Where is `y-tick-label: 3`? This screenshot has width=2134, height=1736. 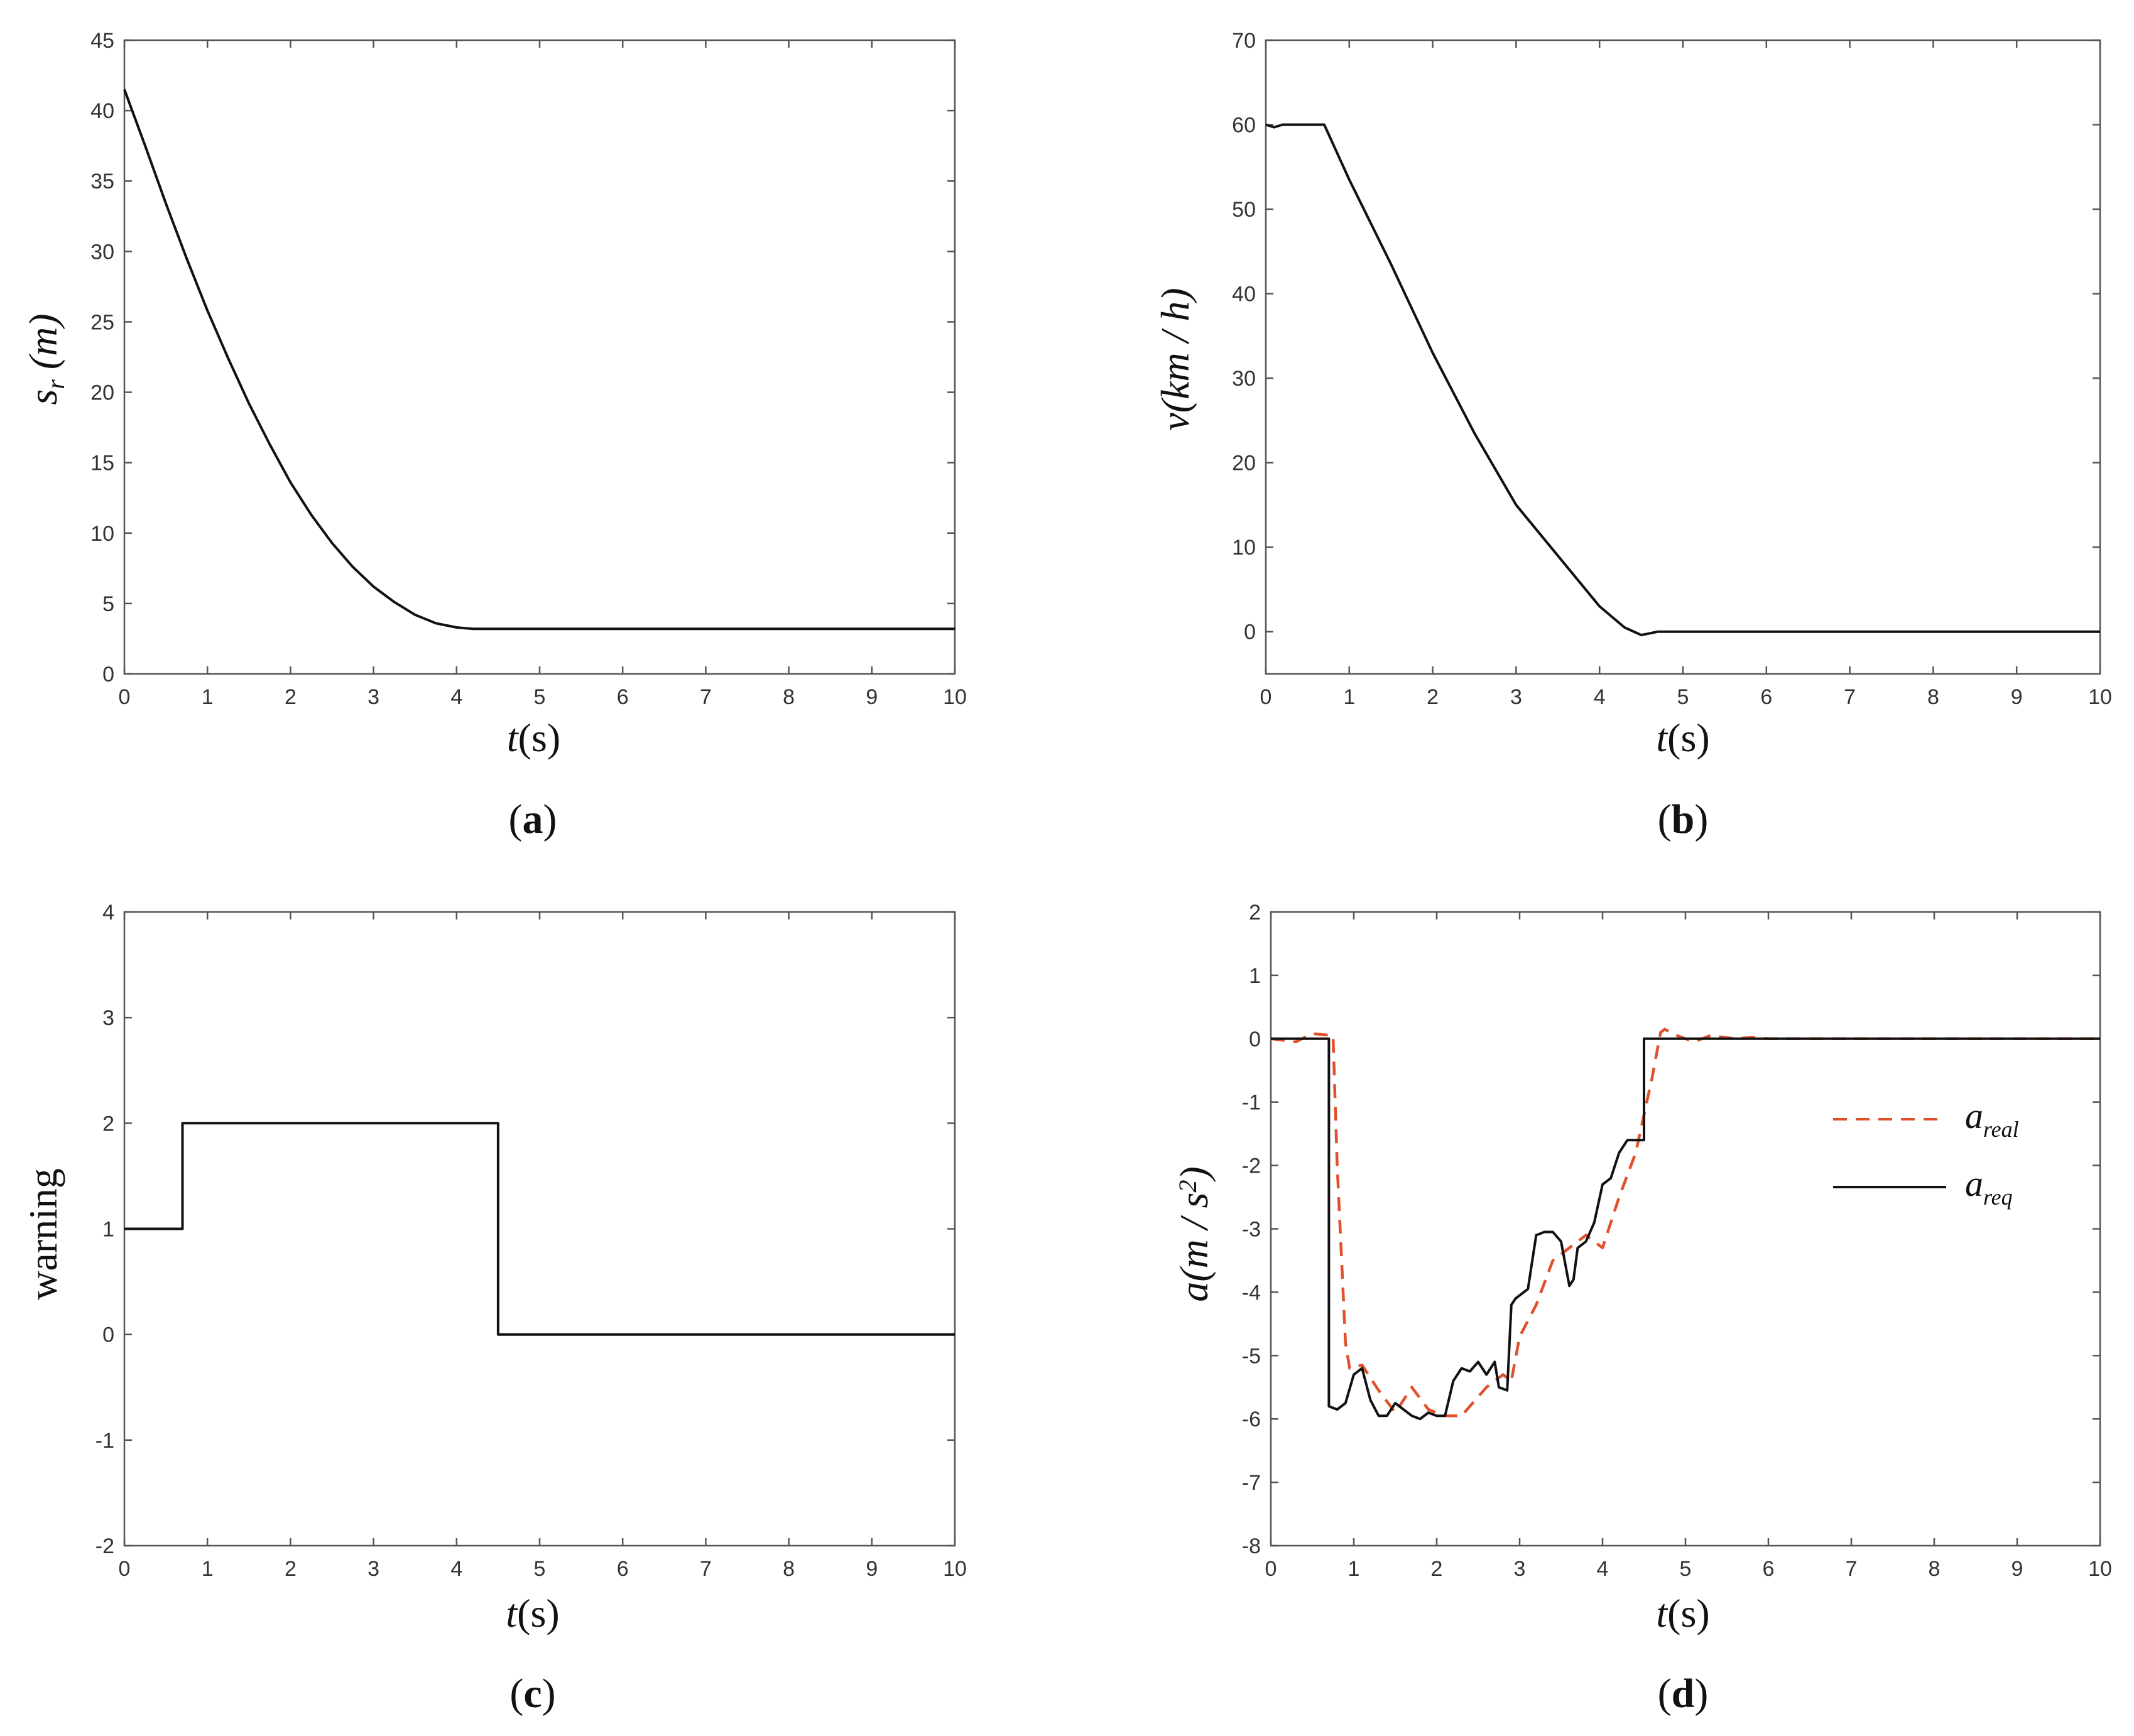 y-tick-label: 3 is located at coordinates (108, 1018).